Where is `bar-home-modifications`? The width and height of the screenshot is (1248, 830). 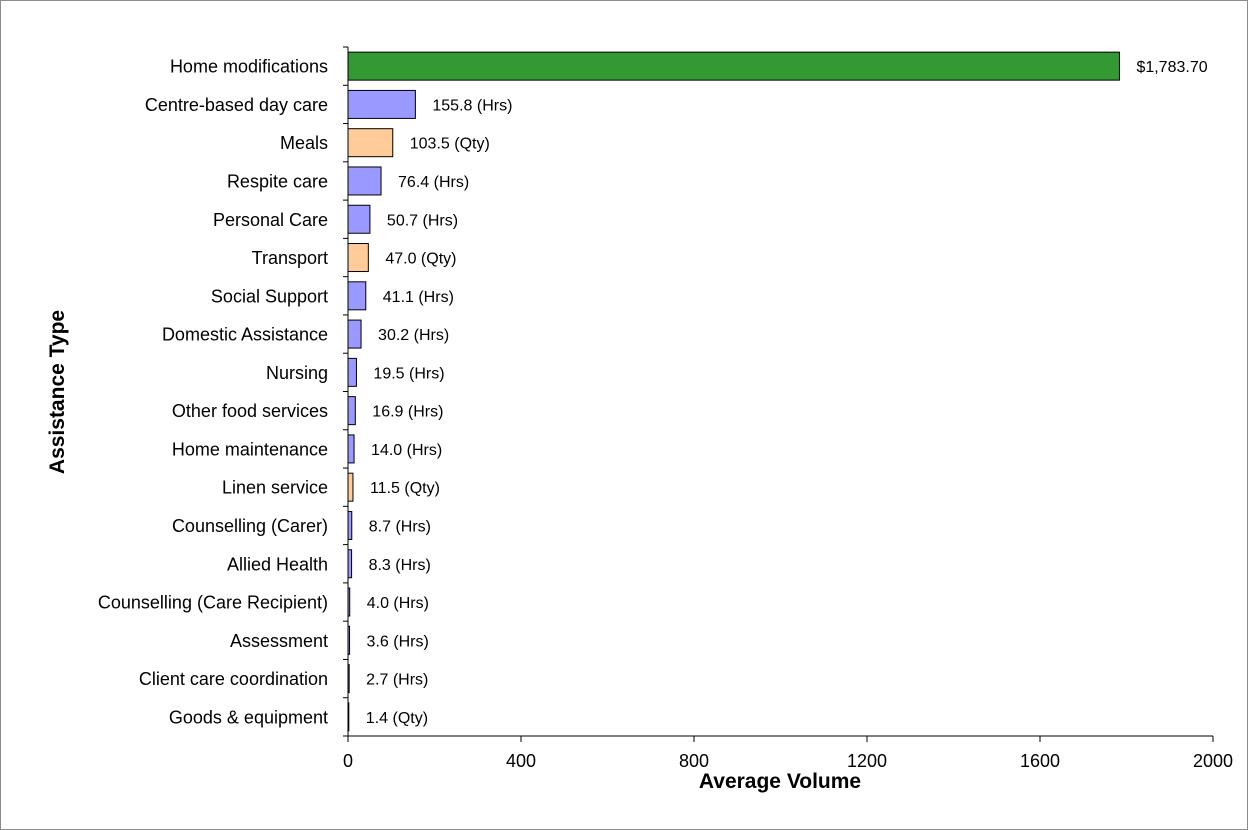 bar-home-modifications is located at coordinates (733, 66).